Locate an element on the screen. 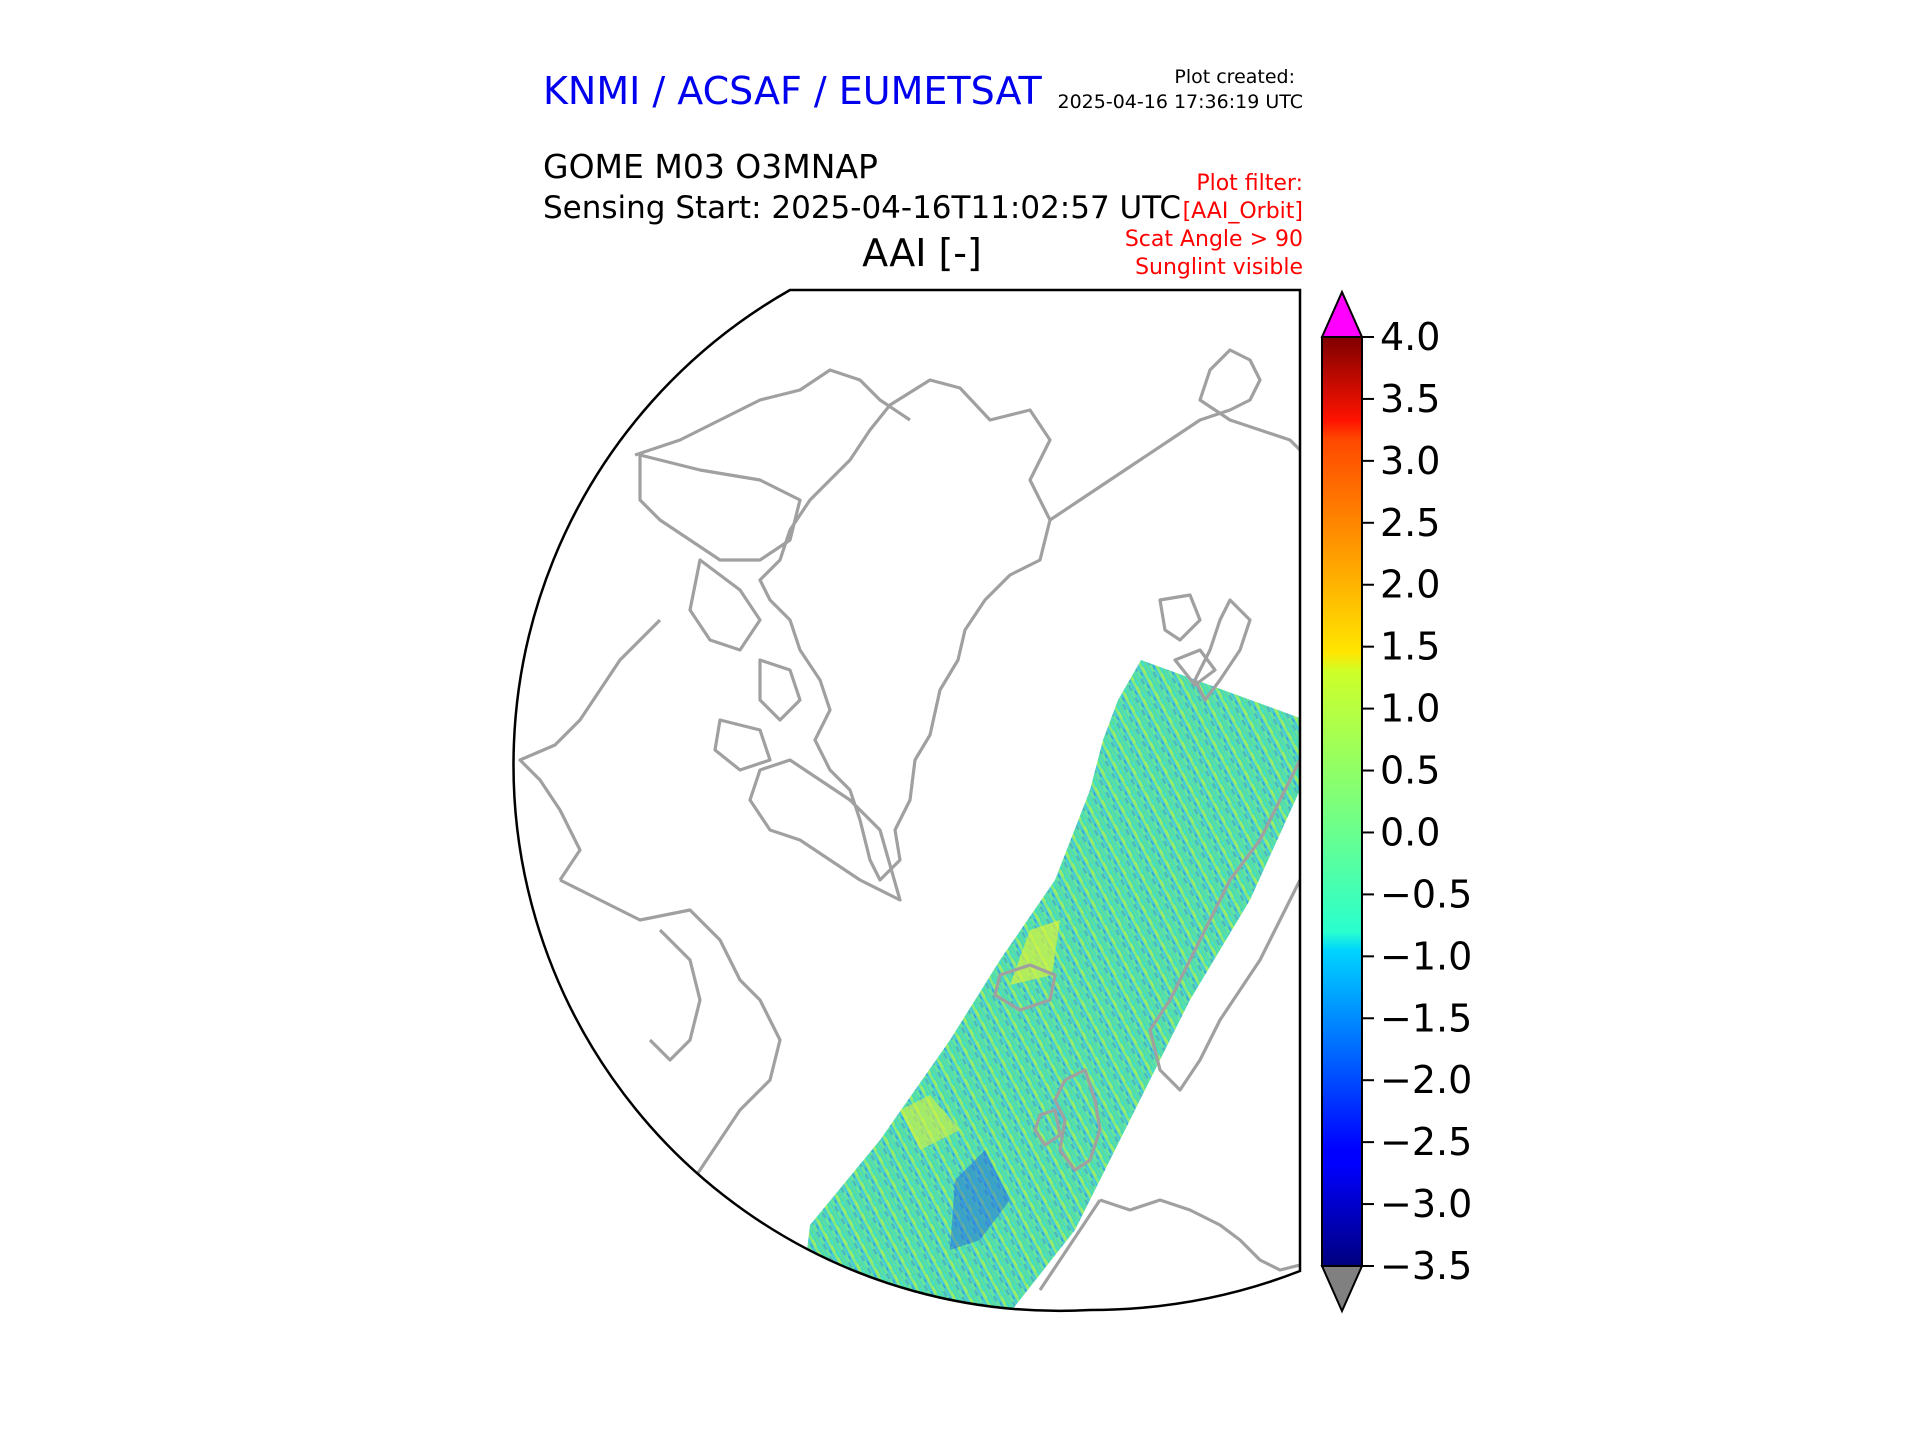 Image resolution: width=1920 pixels, height=1440 pixels. coastline-europe is located at coordinates (1169, 1244).